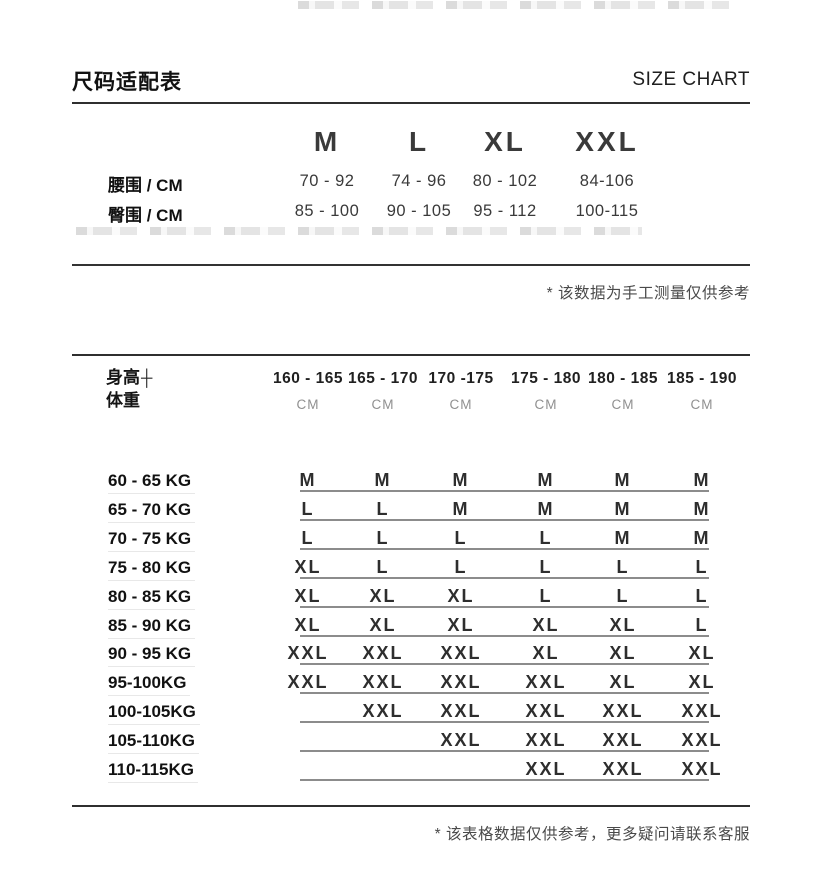 This screenshot has width=827, height=890. I want to click on measurement-row: 腰围 / CM 70 - 92 74 - 96 80 - 102 84-106, so click(413, 182).